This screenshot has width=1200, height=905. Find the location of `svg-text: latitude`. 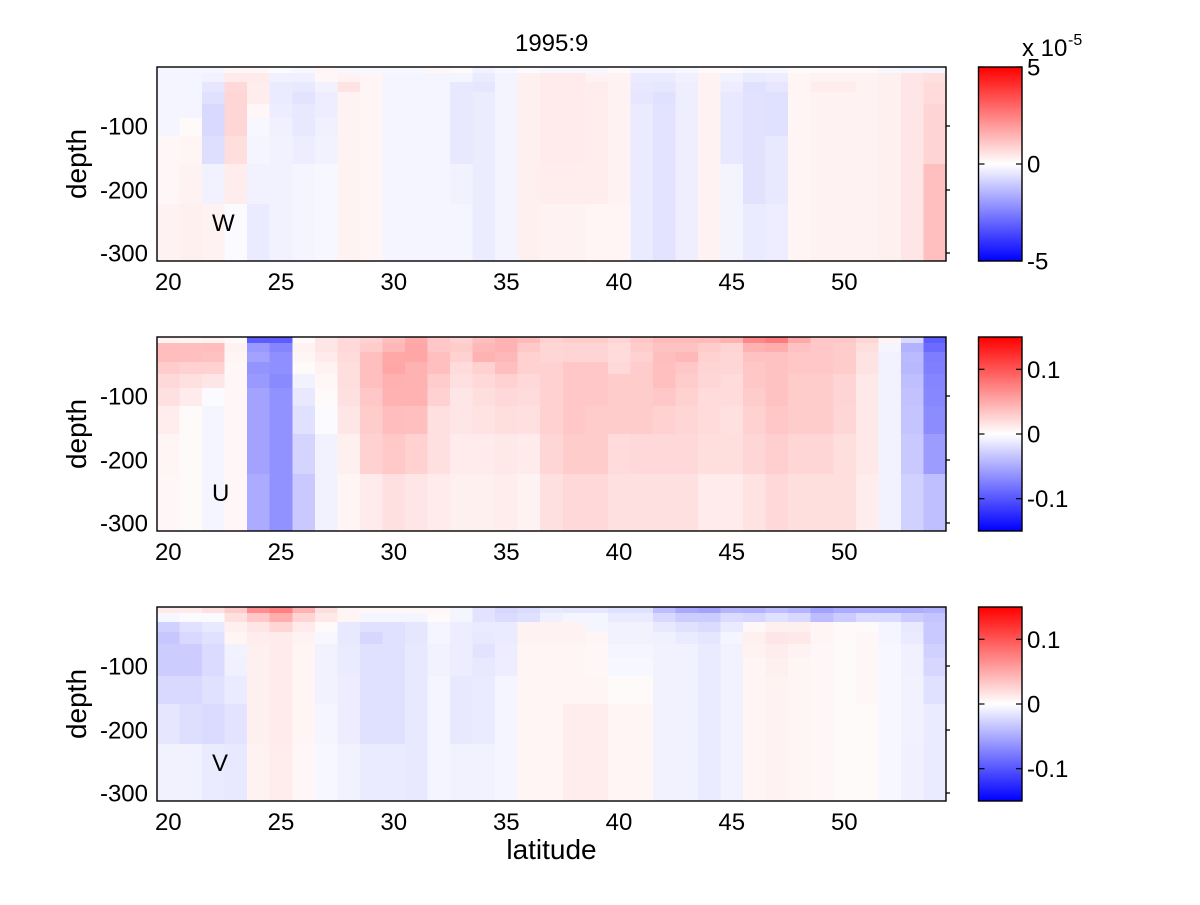

svg-text: latitude is located at coordinates (551, 849).